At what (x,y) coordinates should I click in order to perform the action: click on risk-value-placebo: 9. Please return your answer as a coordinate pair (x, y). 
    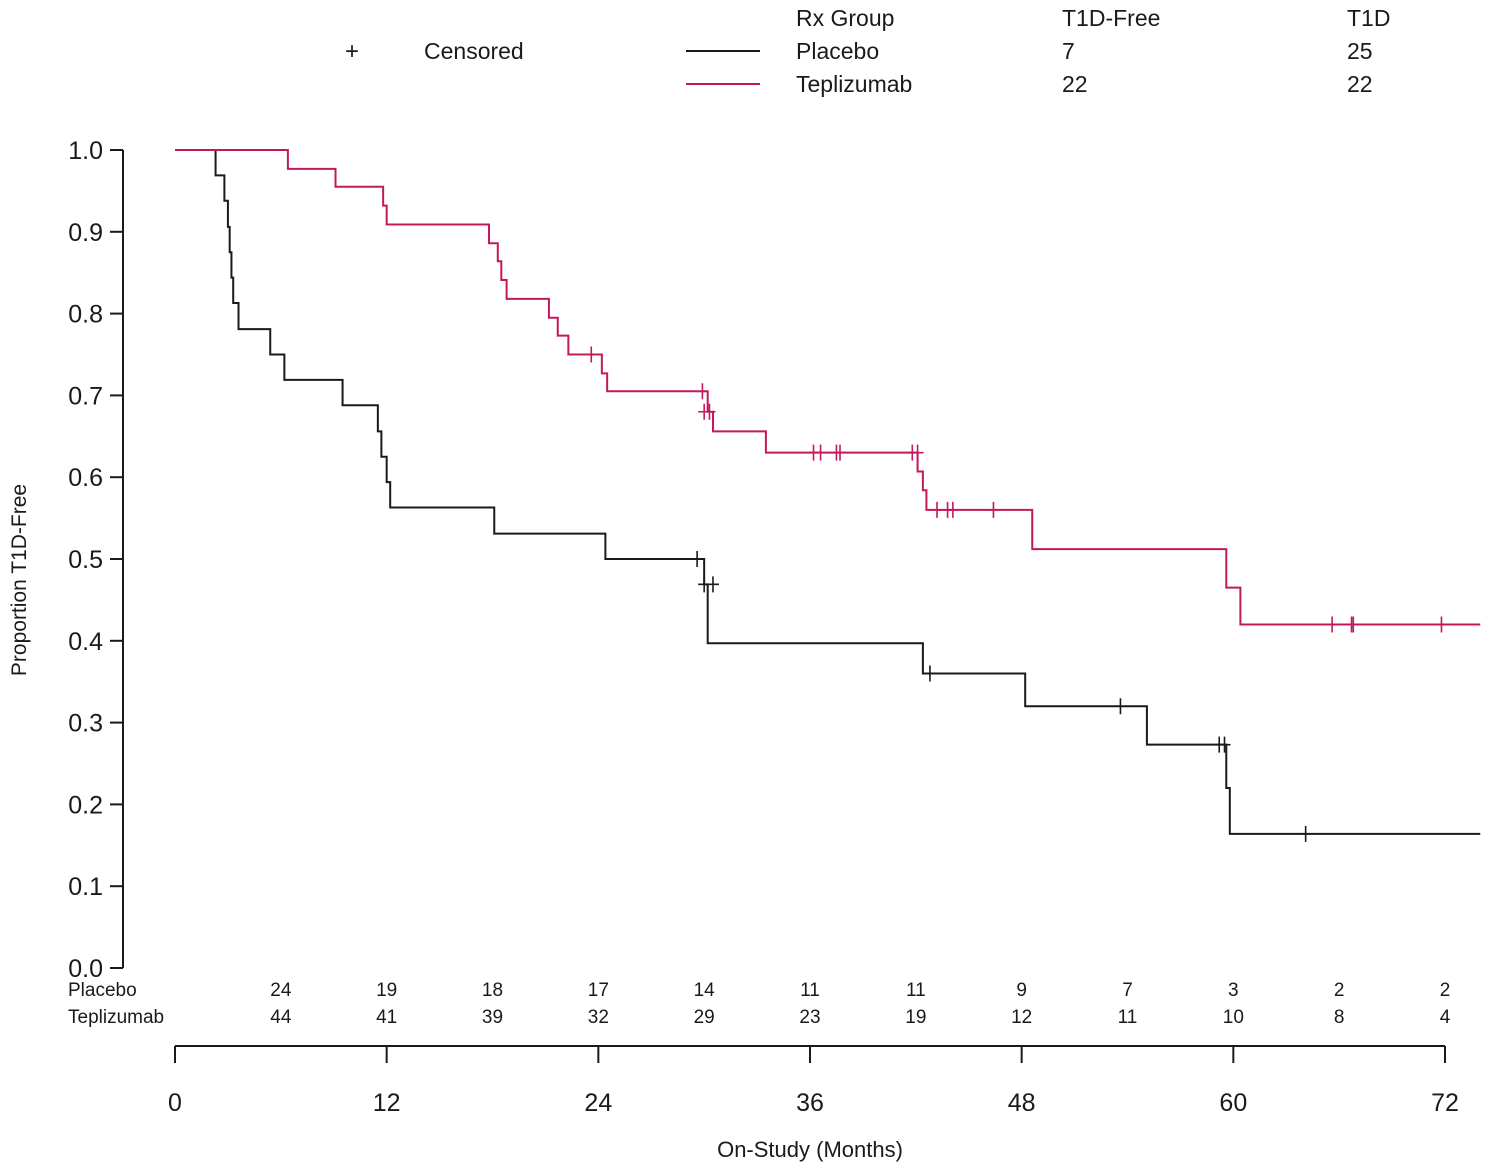
    Looking at the image, I should click on (1021, 990).